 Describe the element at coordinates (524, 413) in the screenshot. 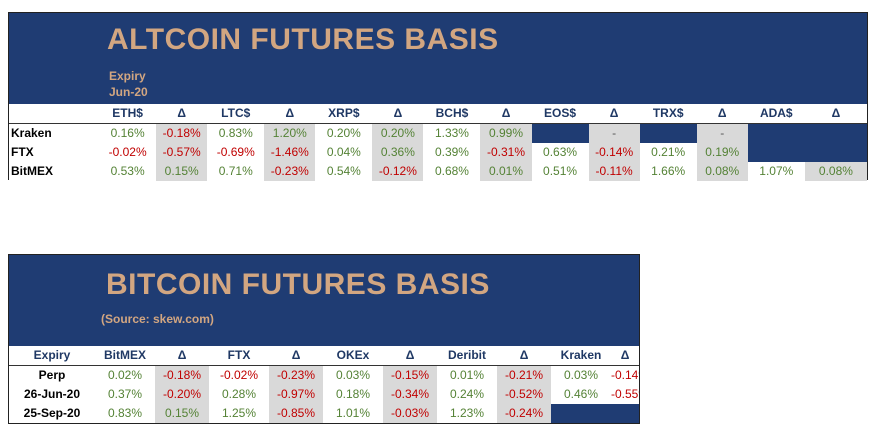

I see `table-cell: -0.24%` at that location.